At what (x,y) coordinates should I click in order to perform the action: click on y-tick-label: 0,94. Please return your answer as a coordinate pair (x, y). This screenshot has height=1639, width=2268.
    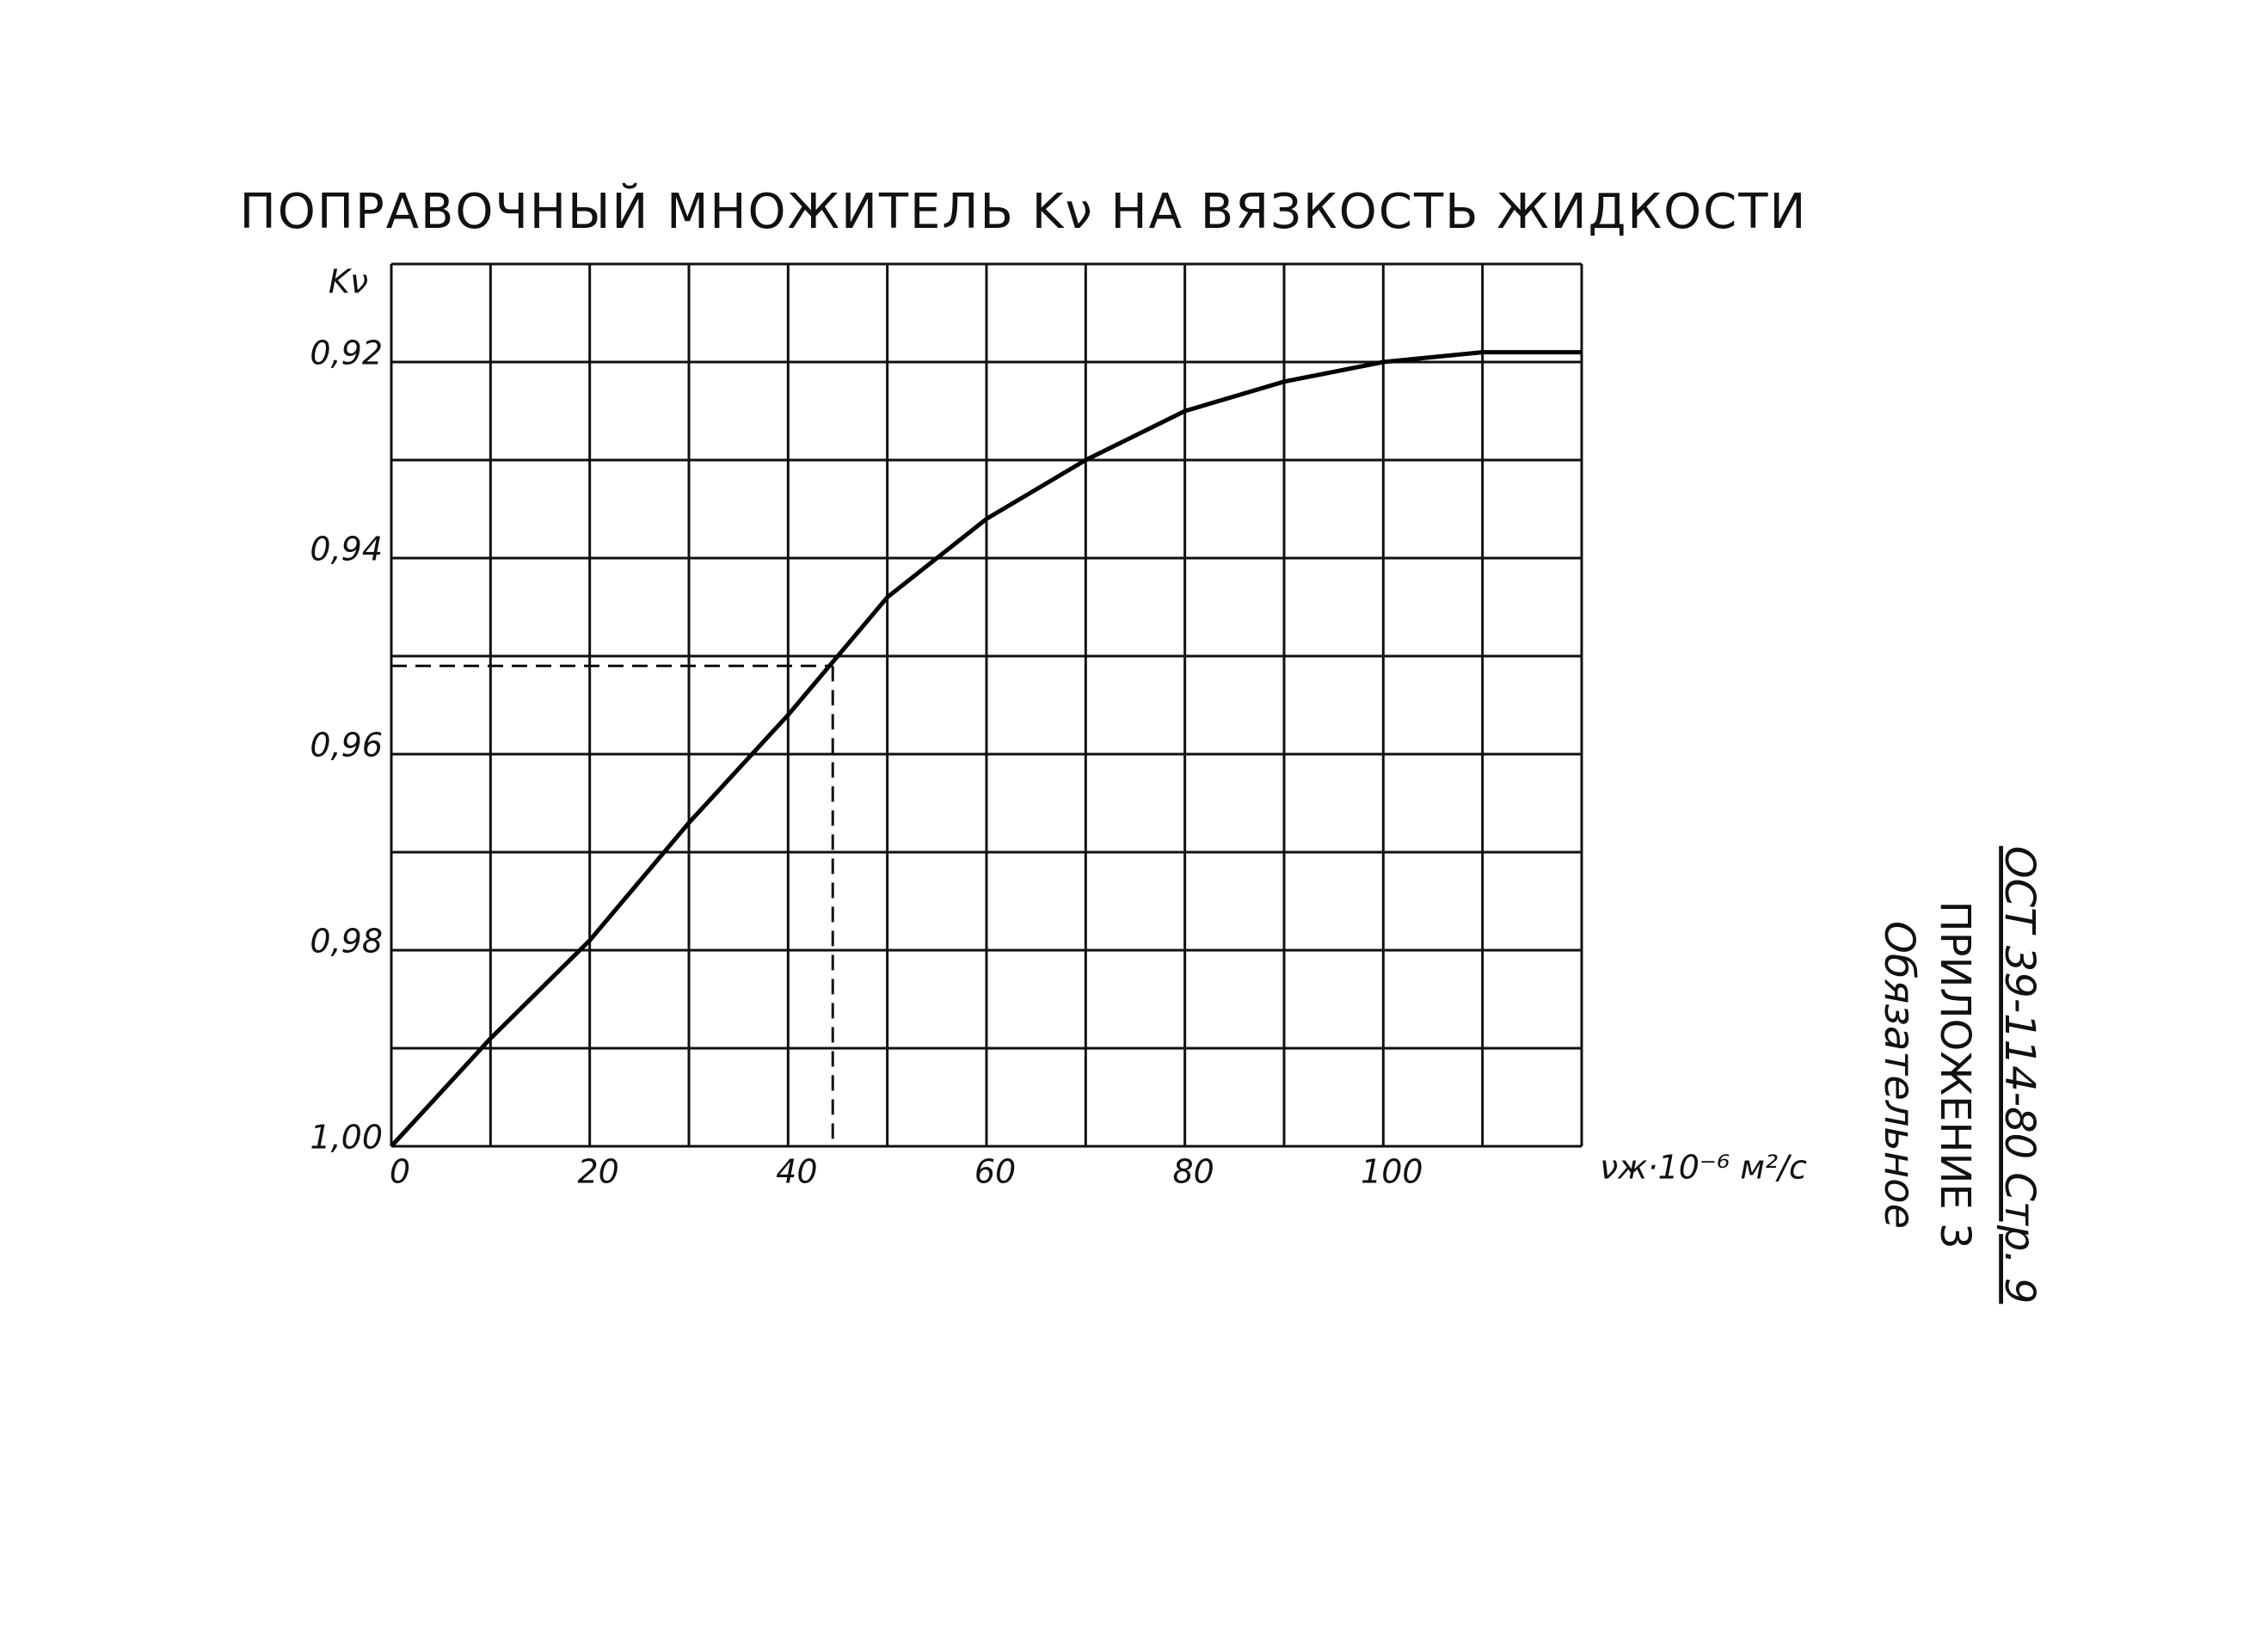
    Looking at the image, I should click on (347, 549).